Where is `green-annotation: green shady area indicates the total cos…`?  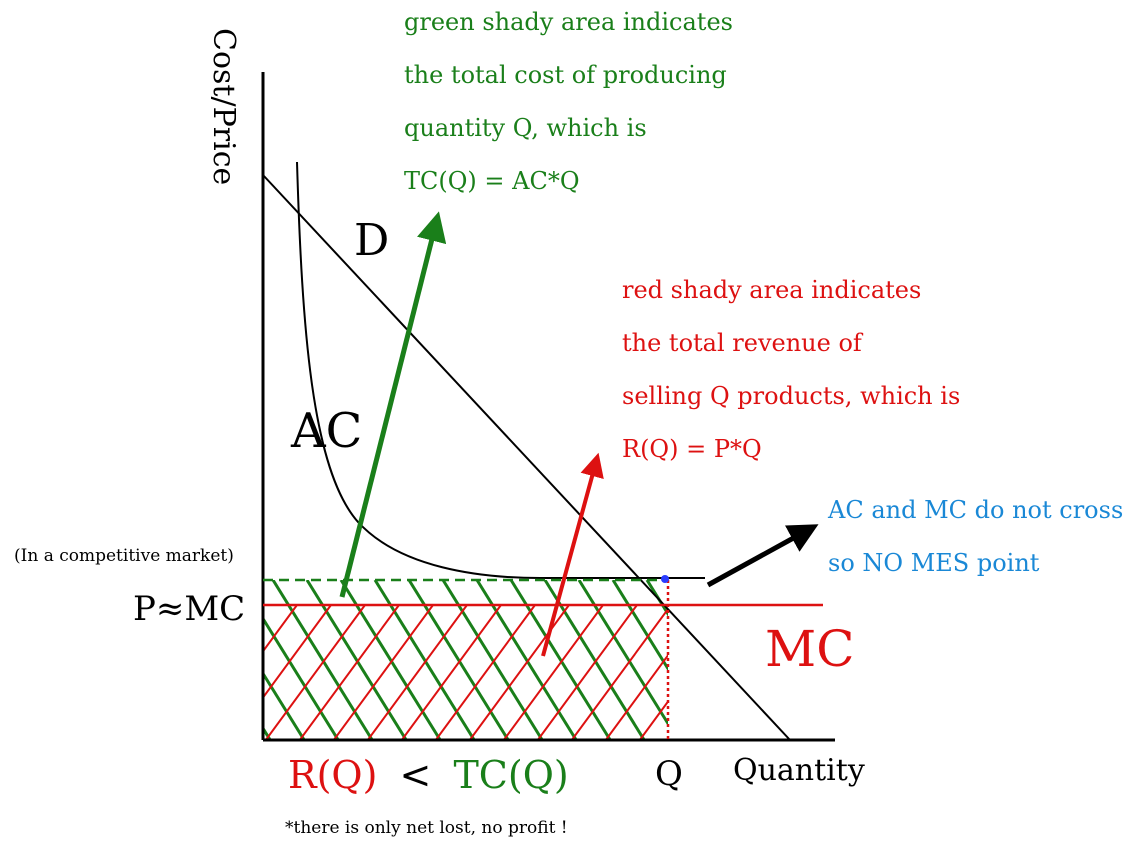
green-annotation: green shady area indicates the total cos… is located at coordinates (568, 101).